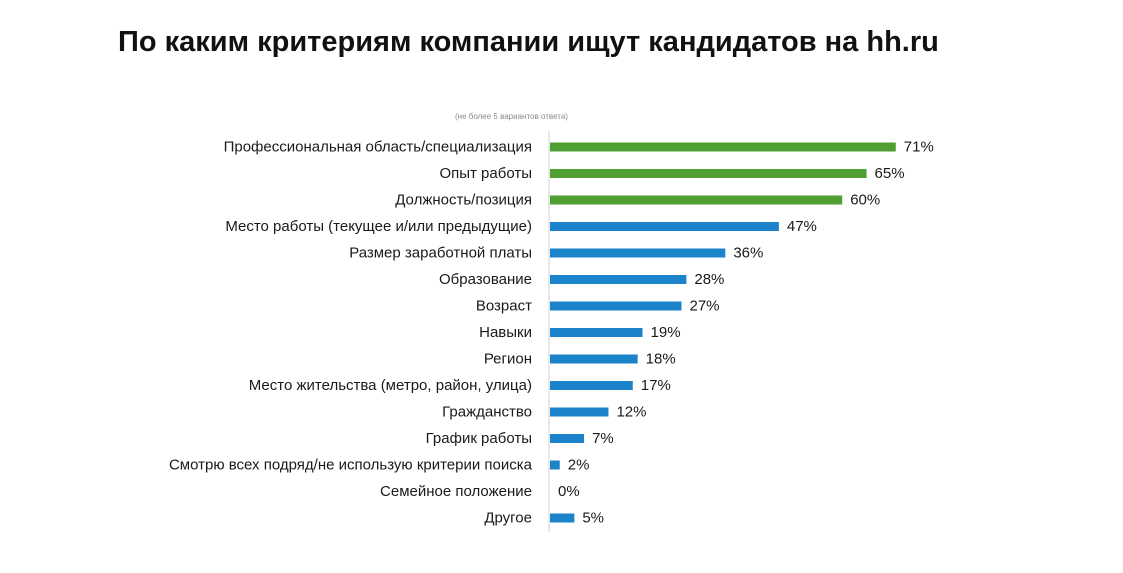 The width and height of the screenshot is (1123, 573). What do you see at coordinates (748, 253) in the screenshot?
I see `value-label: 36%` at bounding box center [748, 253].